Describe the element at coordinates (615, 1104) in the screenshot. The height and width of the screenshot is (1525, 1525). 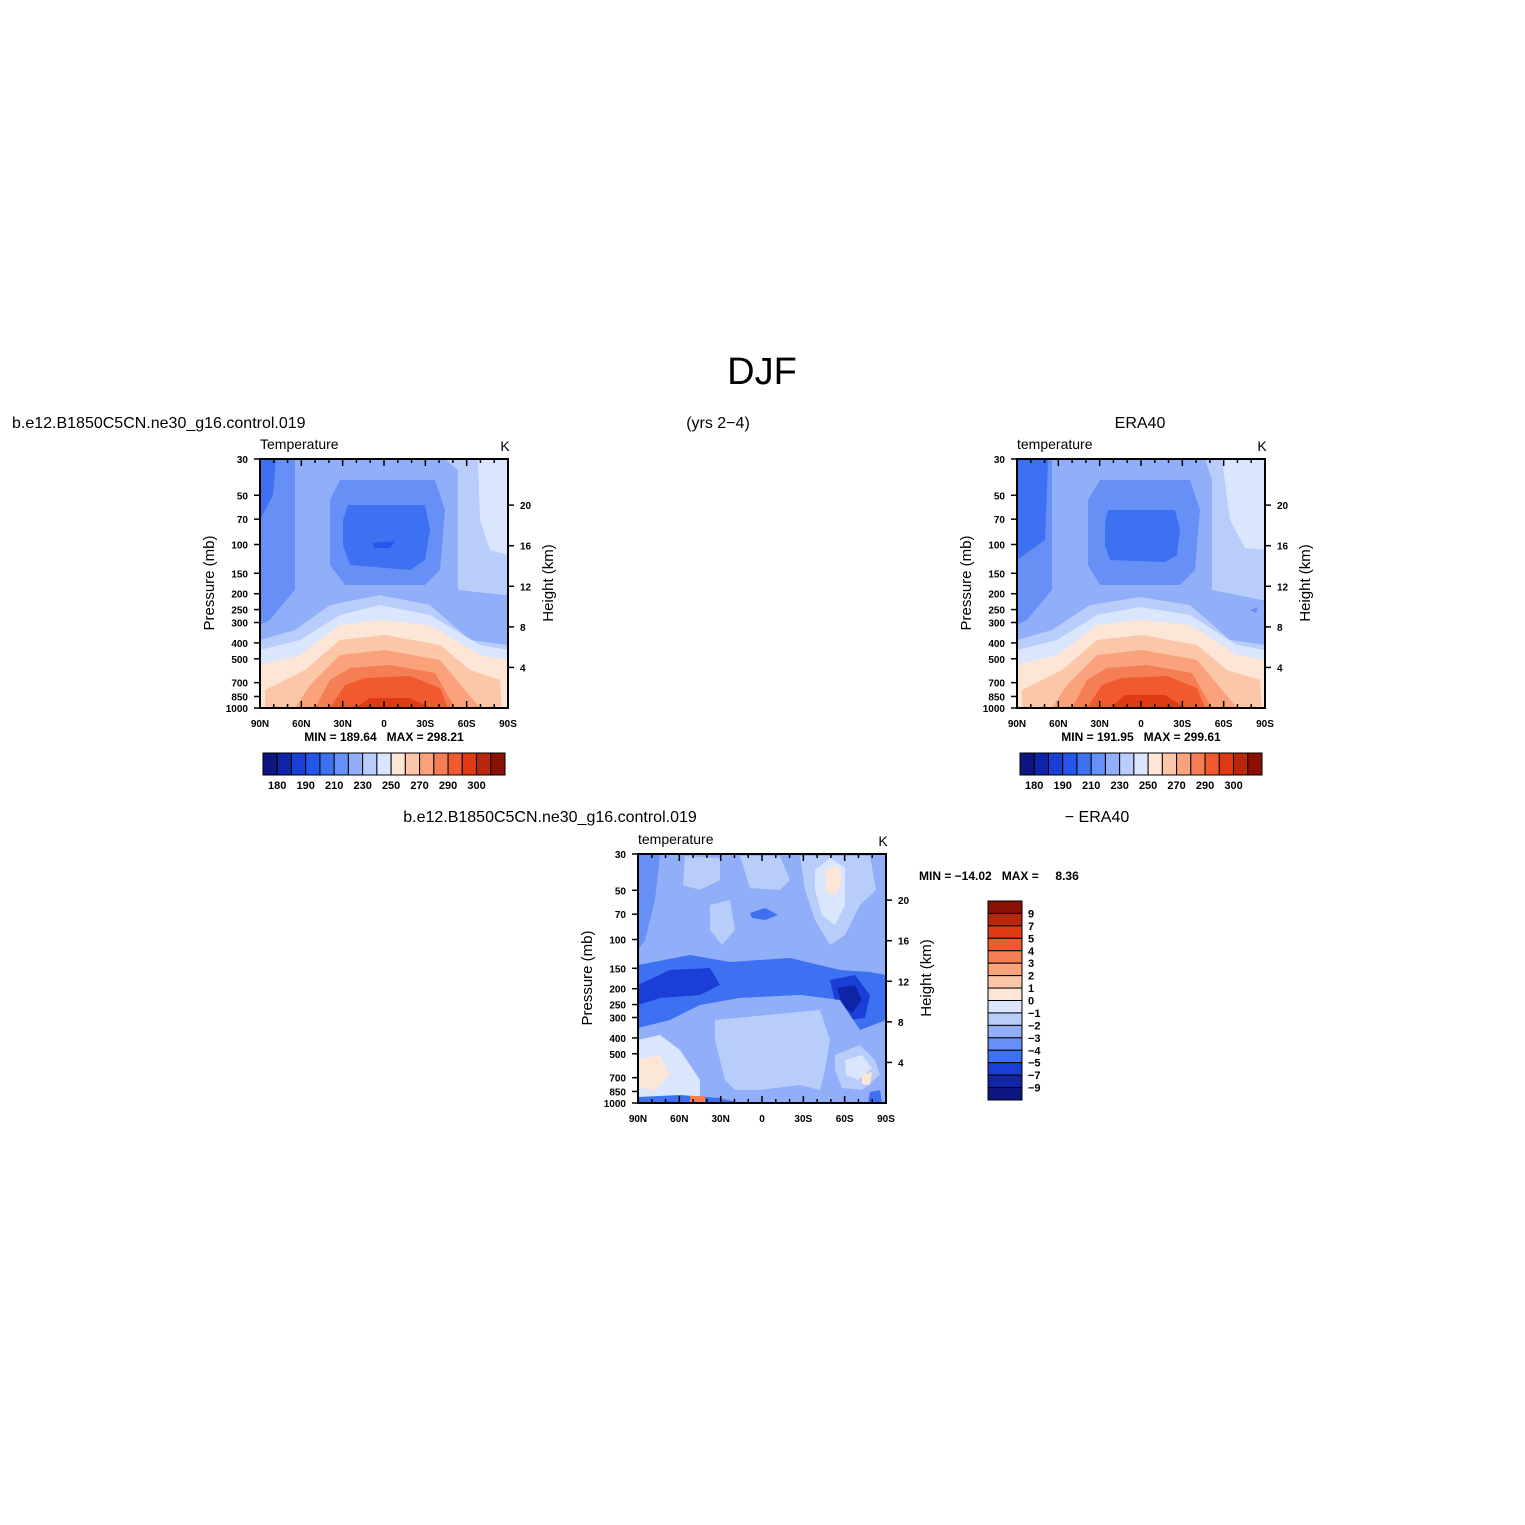
I see `panel-difference-pressure-tick-label: 1000` at that location.